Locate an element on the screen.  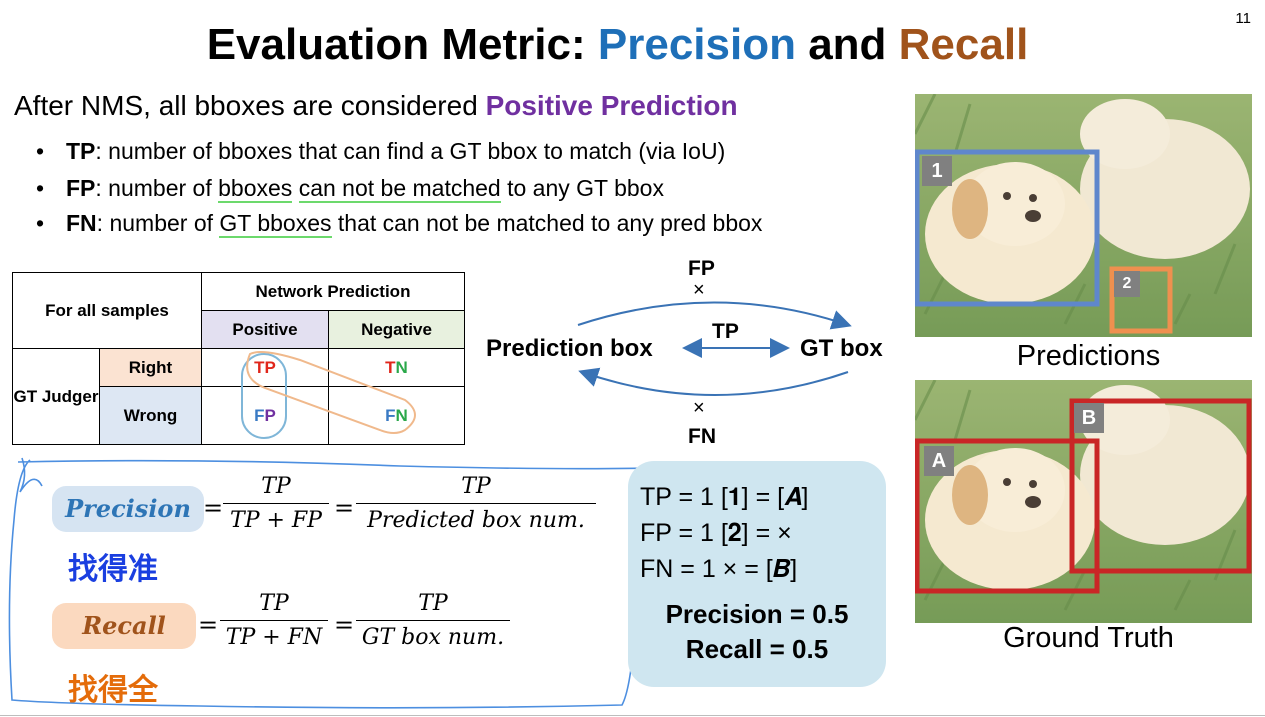
table-right: Right is located at coordinates (150, 367).